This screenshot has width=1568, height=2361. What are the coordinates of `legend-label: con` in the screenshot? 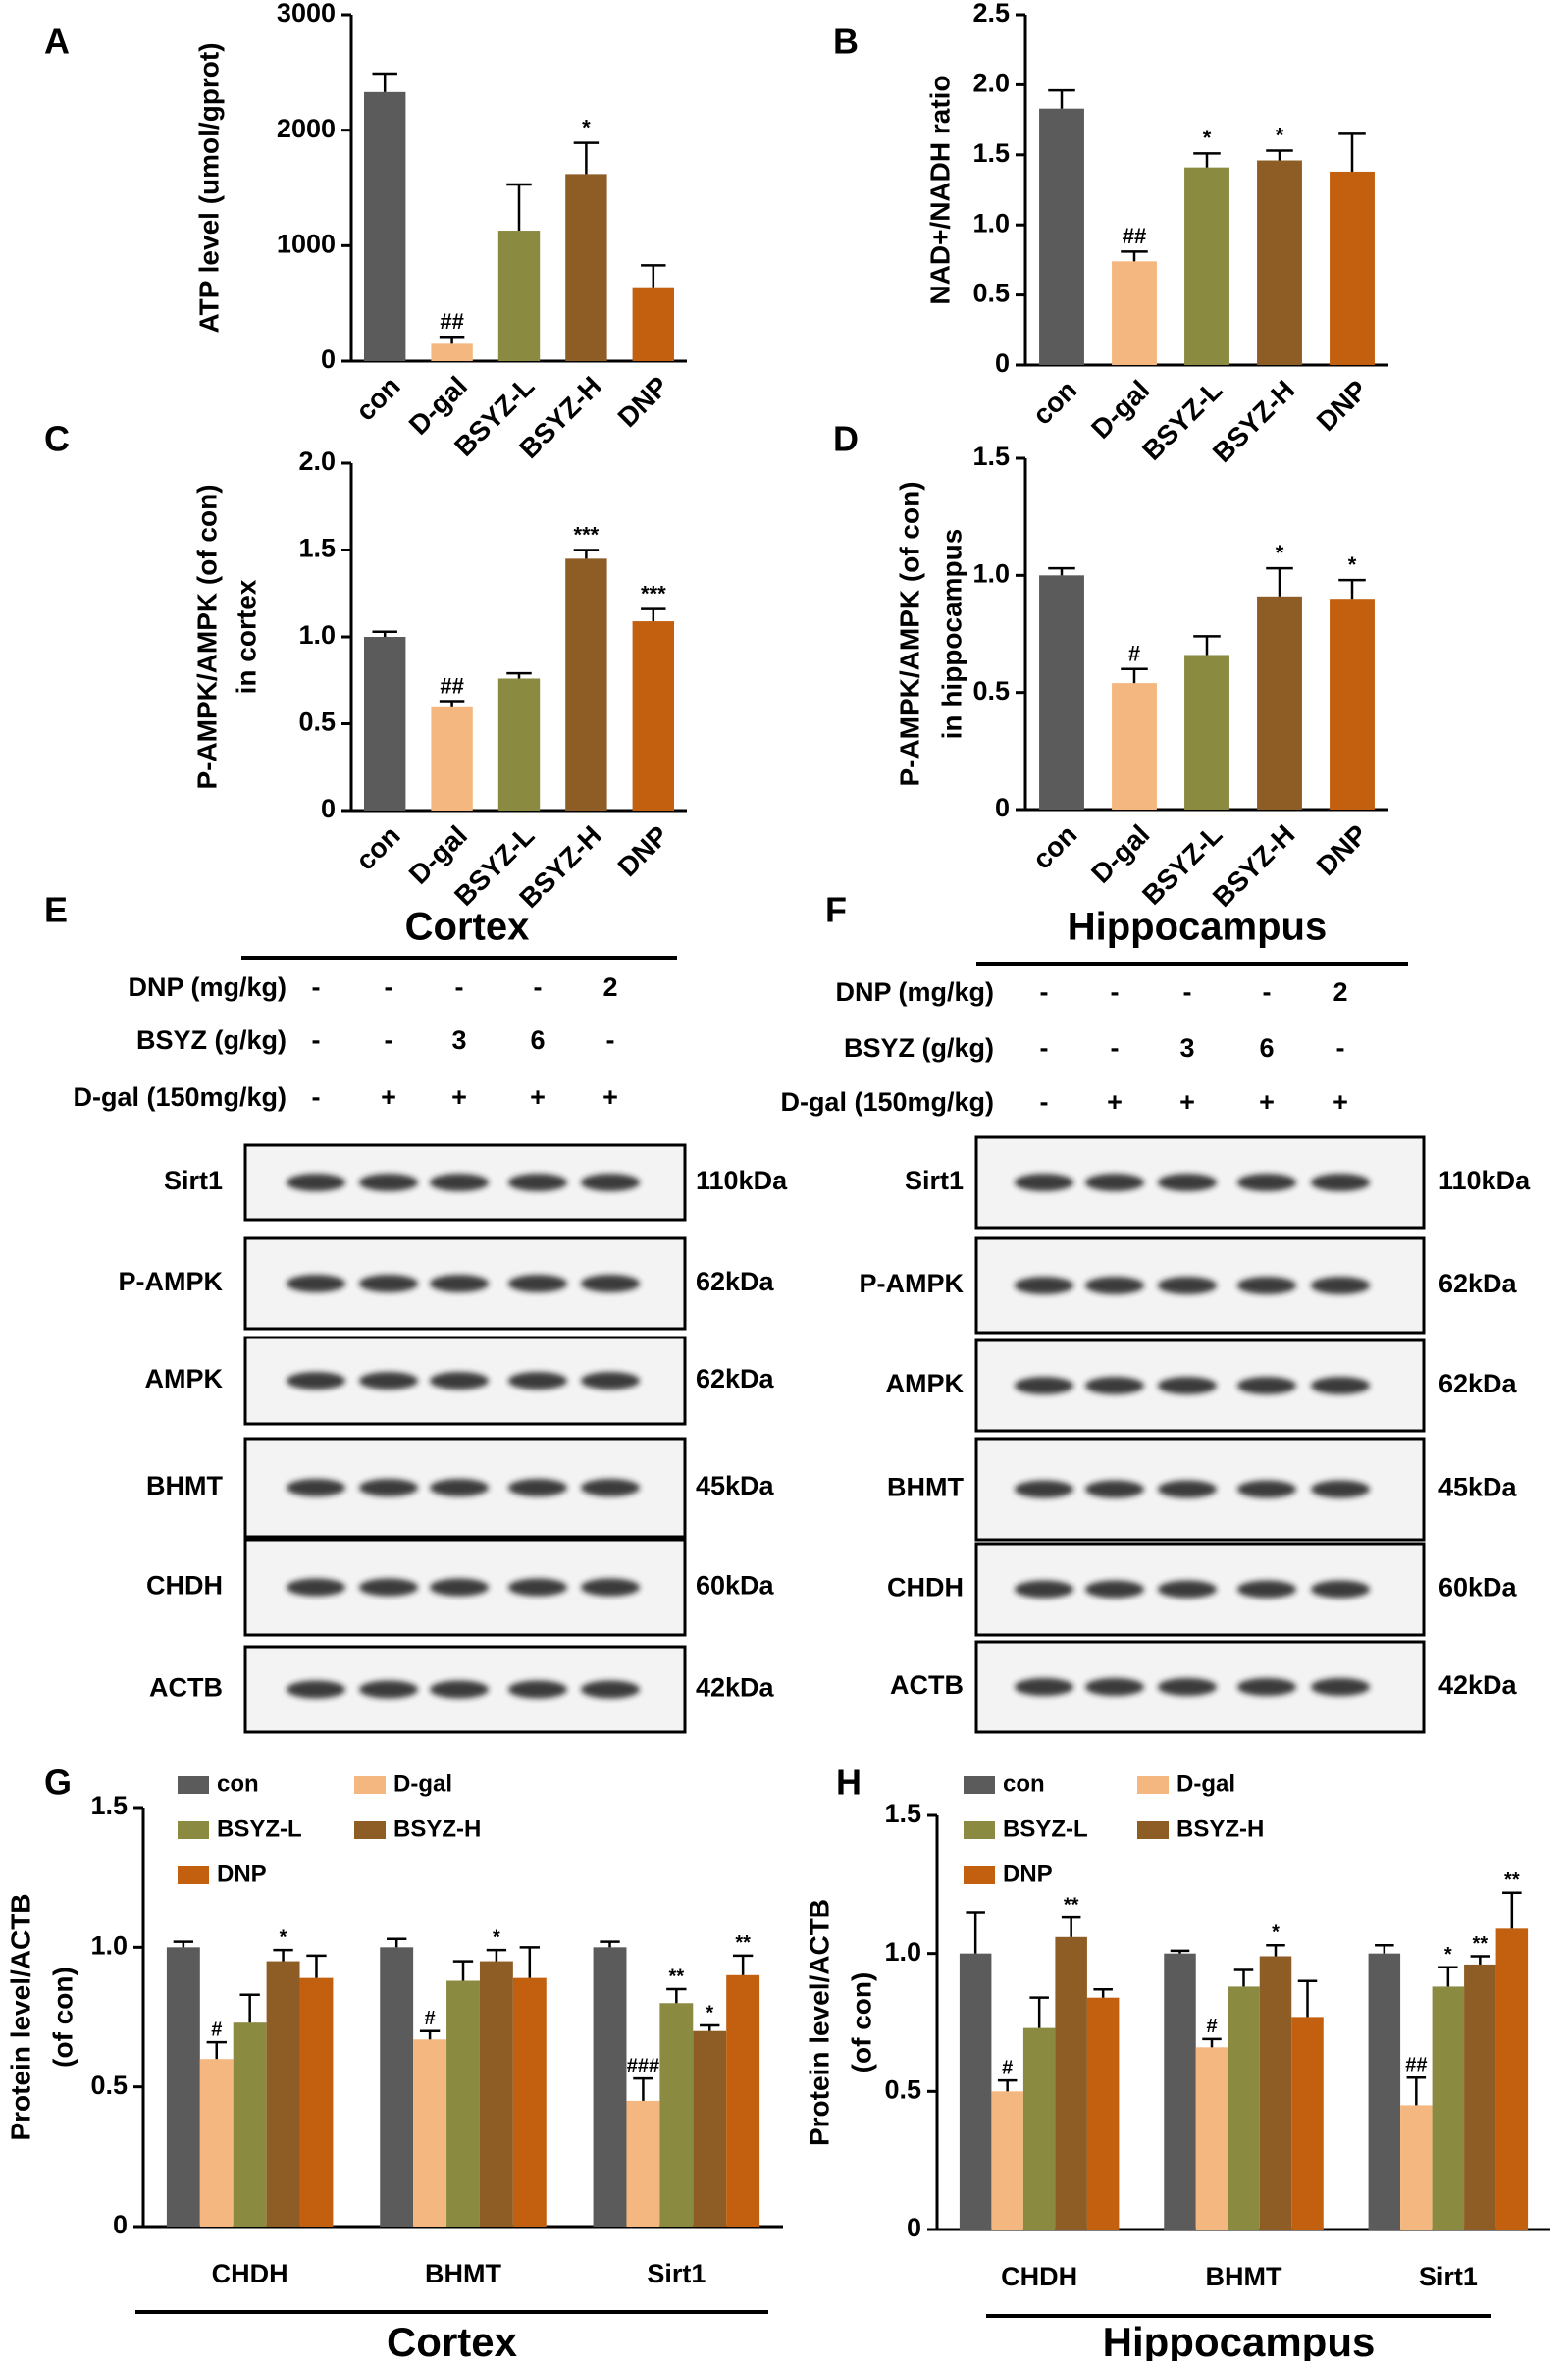 It's located at (238, 1783).